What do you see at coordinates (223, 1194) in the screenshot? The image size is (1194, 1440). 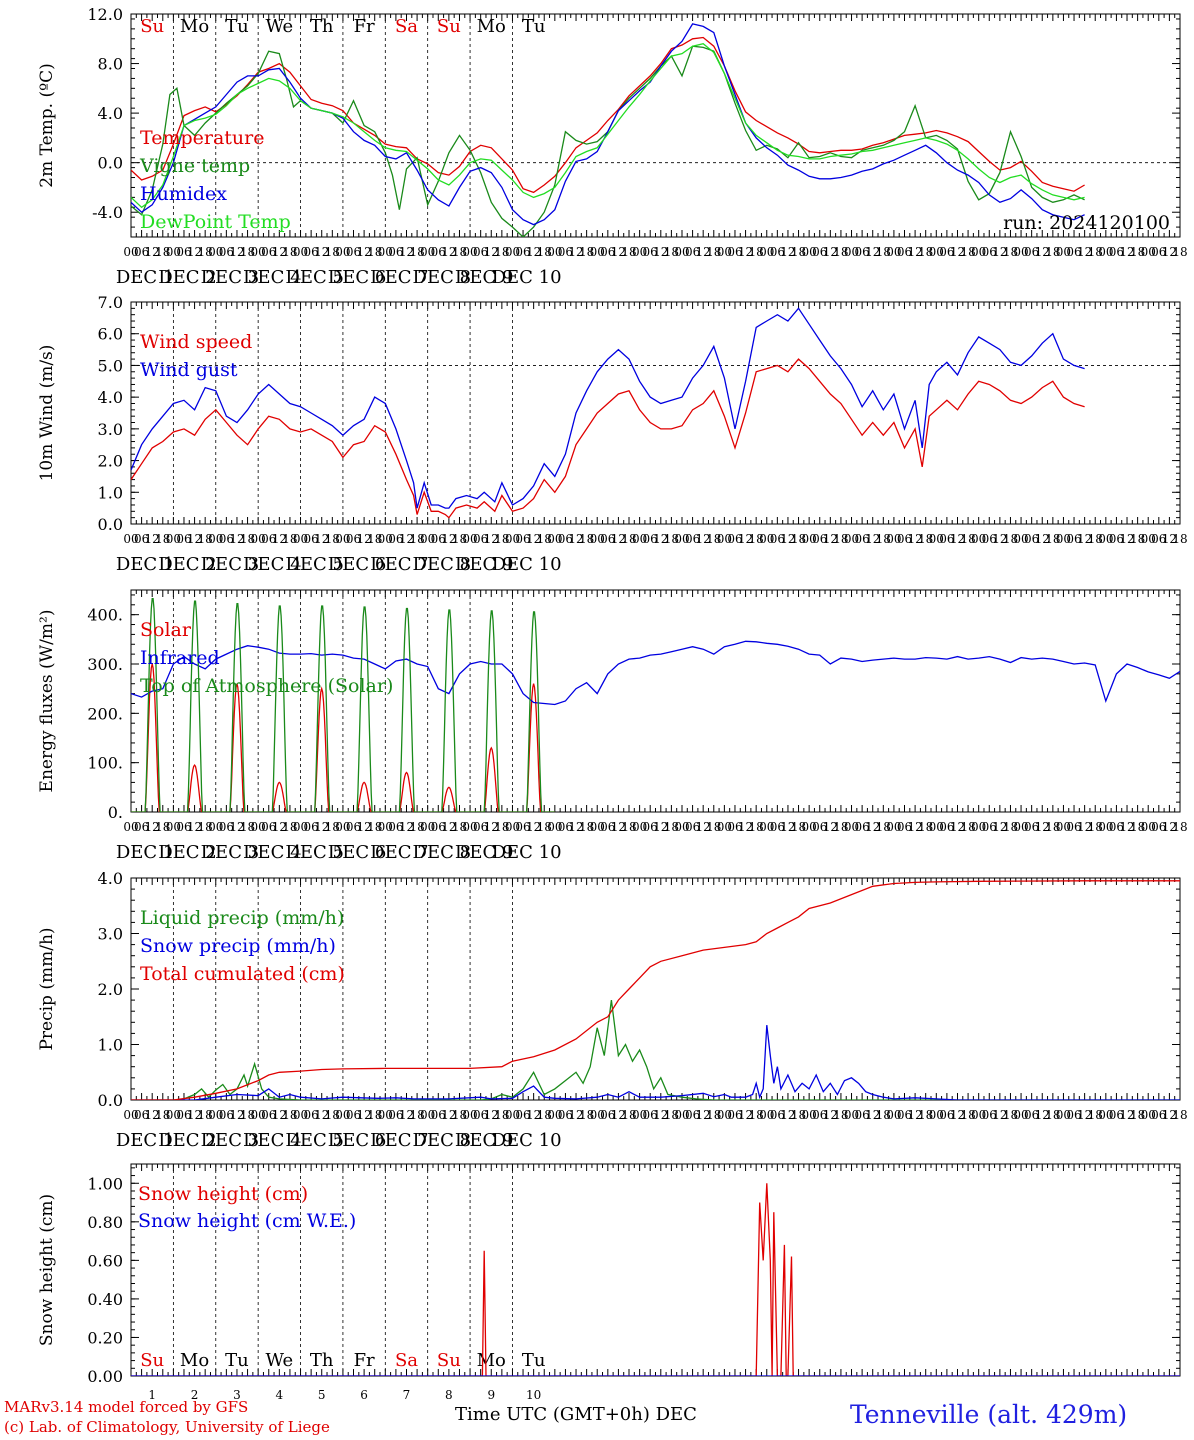 I see `legend-entry: Snow height (cm)` at bounding box center [223, 1194].